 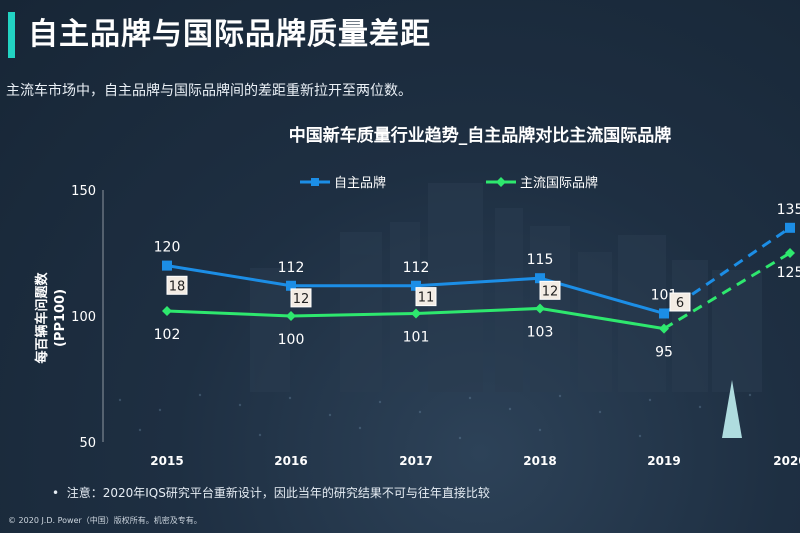 What do you see at coordinates (664, 353) in the screenshot?
I see `data-label: 95` at bounding box center [664, 353].